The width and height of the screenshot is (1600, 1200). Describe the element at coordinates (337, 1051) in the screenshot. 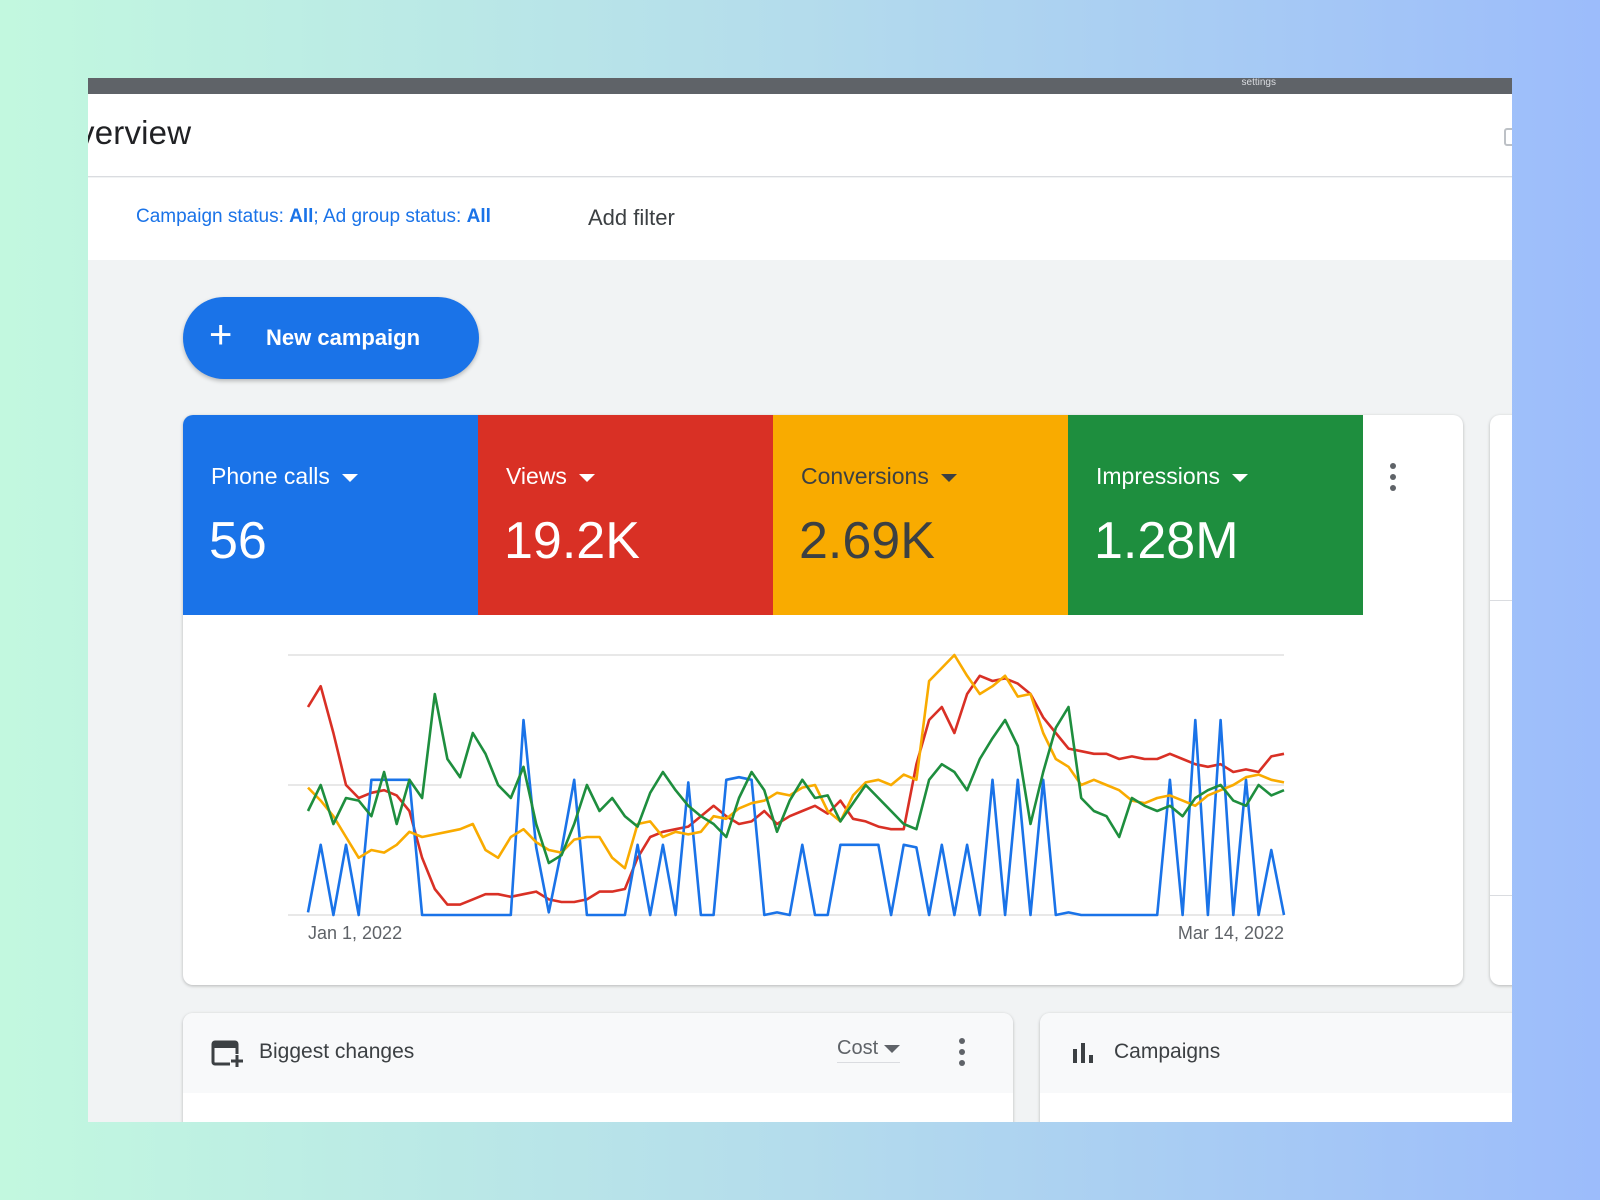

I see `biggest-changes-title: Biggest changes` at that location.